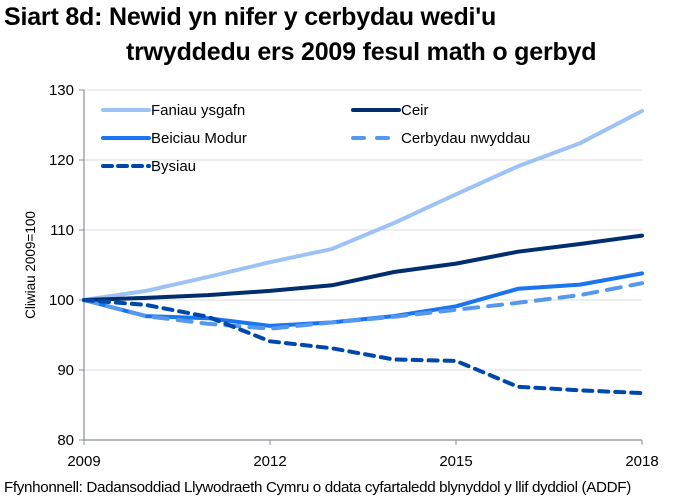  I want to click on x-tick-label: 2009, so click(83, 461).